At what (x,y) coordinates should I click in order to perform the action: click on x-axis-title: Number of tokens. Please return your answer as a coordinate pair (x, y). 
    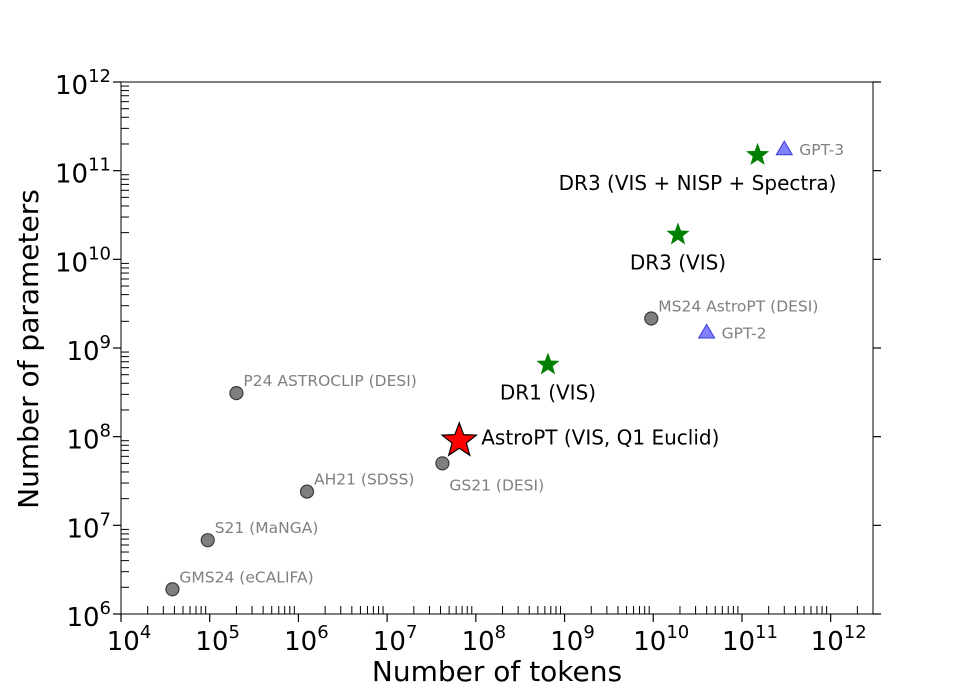
    Looking at the image, I should click on (497, 671).